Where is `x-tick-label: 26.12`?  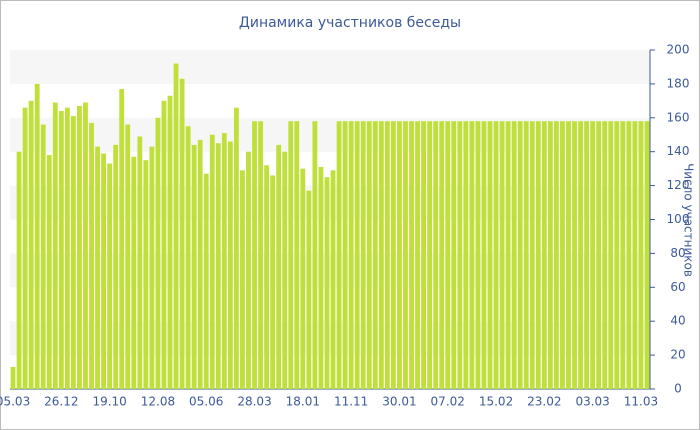
x-tick-label: 26.12 is located at coordinates (61, 402).